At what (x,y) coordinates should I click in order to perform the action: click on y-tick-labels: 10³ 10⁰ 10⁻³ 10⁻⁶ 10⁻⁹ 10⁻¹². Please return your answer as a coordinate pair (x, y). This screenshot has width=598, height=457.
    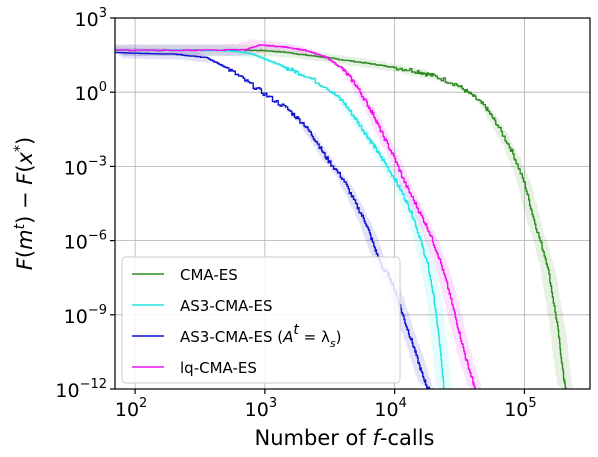
    Looking at the image, I should click on (81, 204).